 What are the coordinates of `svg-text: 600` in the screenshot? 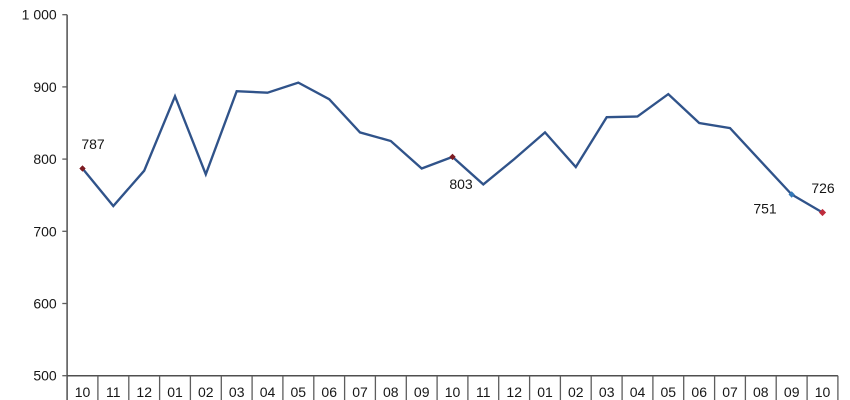 It's located at (45, 304).